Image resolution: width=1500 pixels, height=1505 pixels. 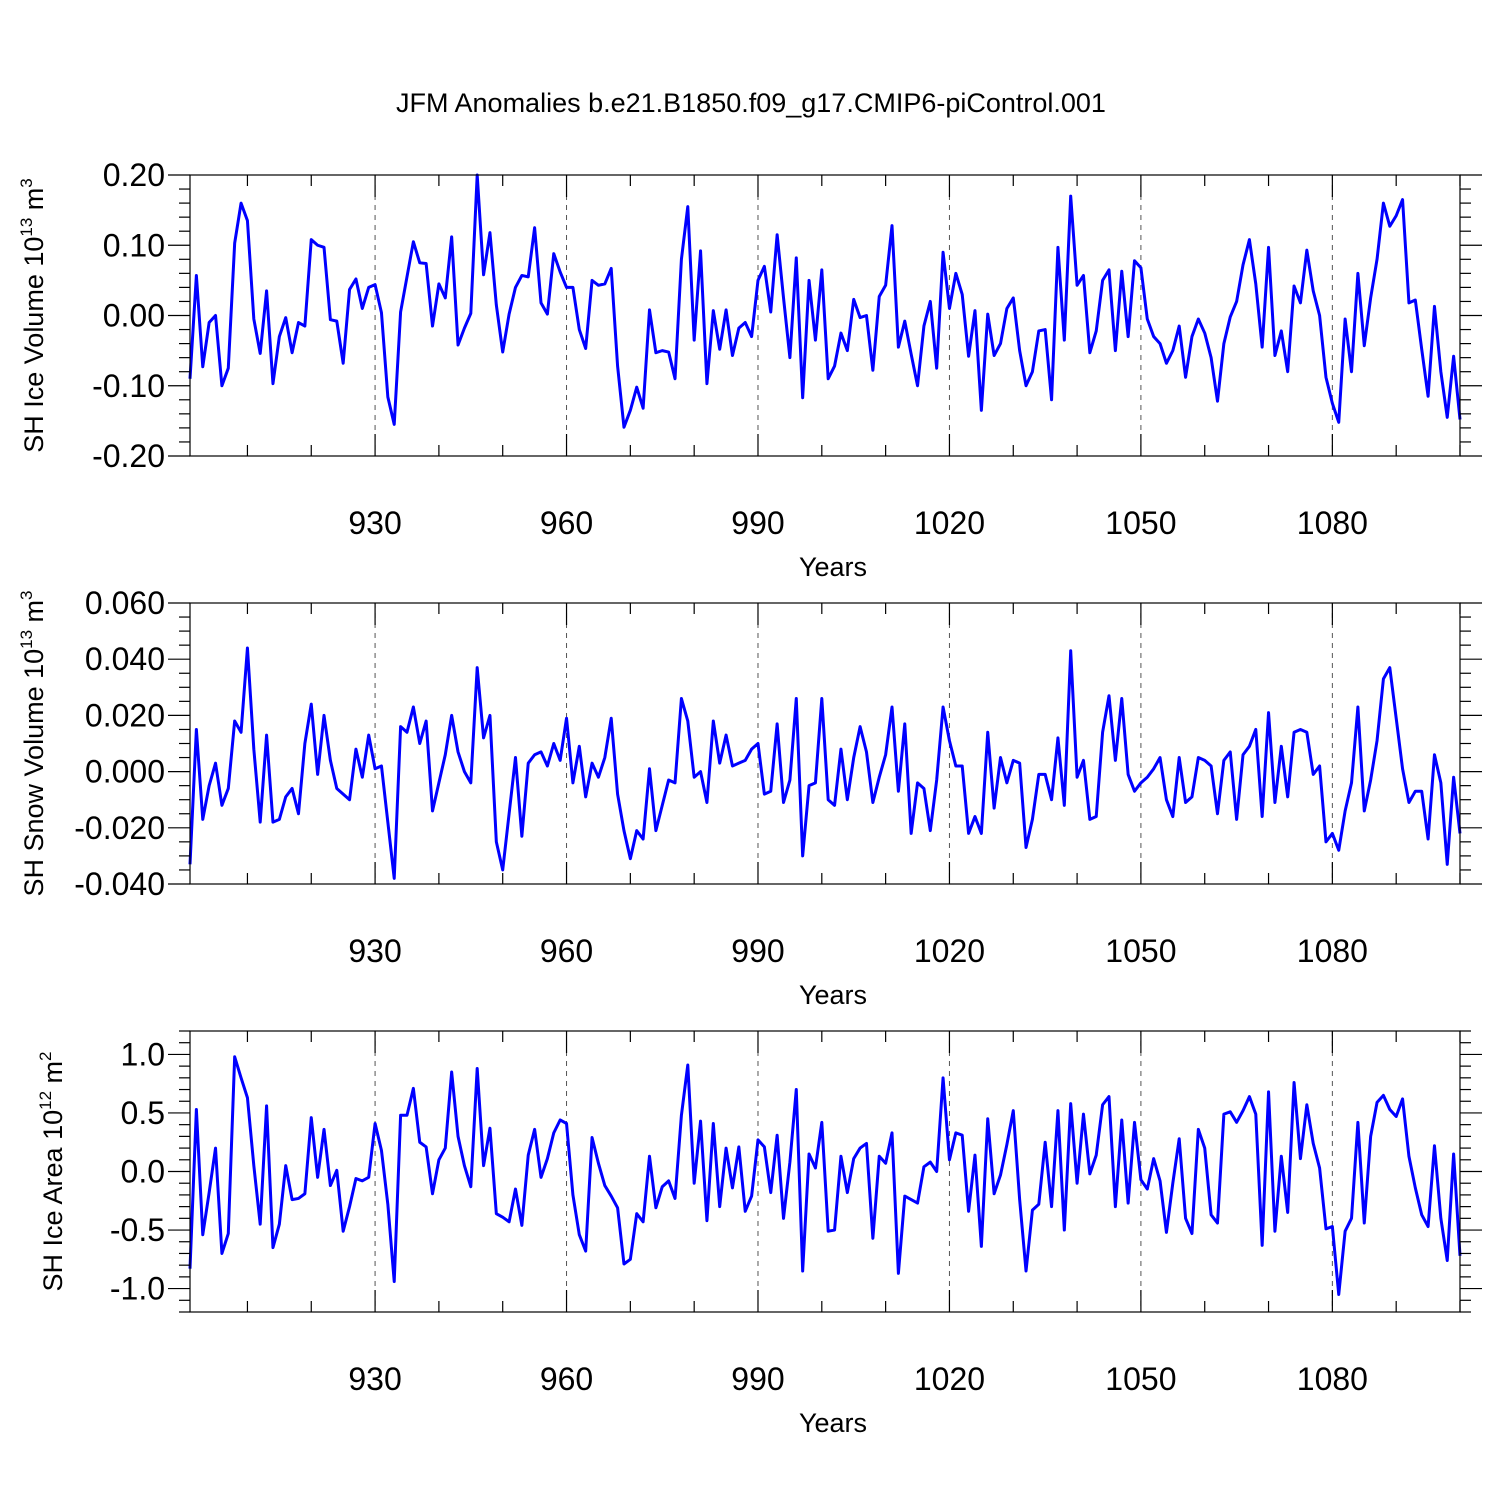 I want to click on y-axis-label: SH Snow Volume 1013 m3, so click(x=33, y=743).